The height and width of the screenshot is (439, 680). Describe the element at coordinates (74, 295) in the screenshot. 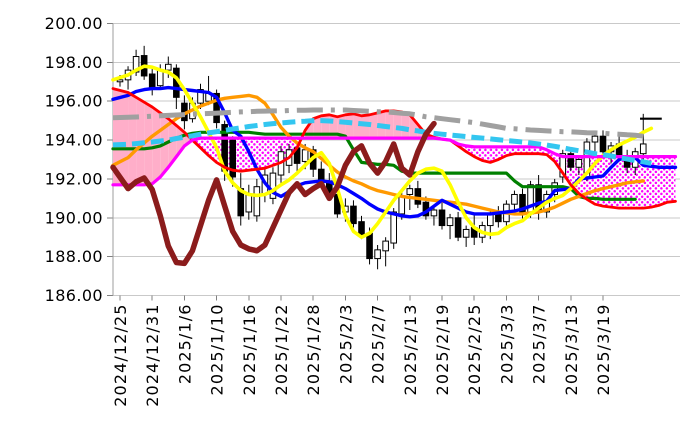

I see `y-axis-label: 186.00` at that location.